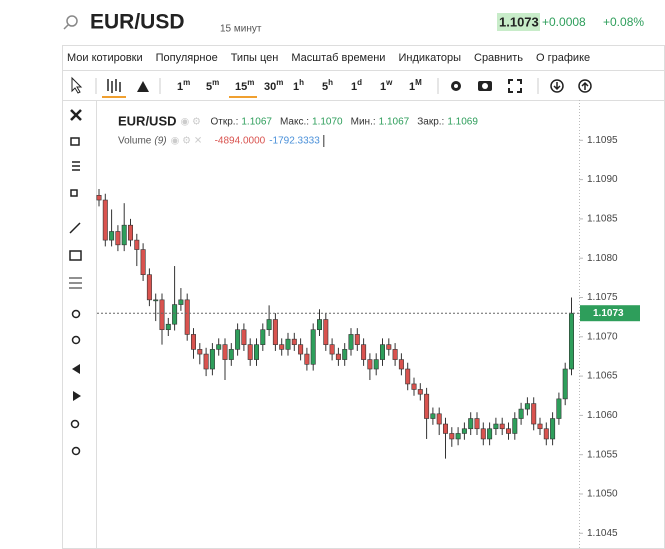 The height and width of the screenshot is (549, 665). I want to click on zoom-area-tool, so click(75, 424).